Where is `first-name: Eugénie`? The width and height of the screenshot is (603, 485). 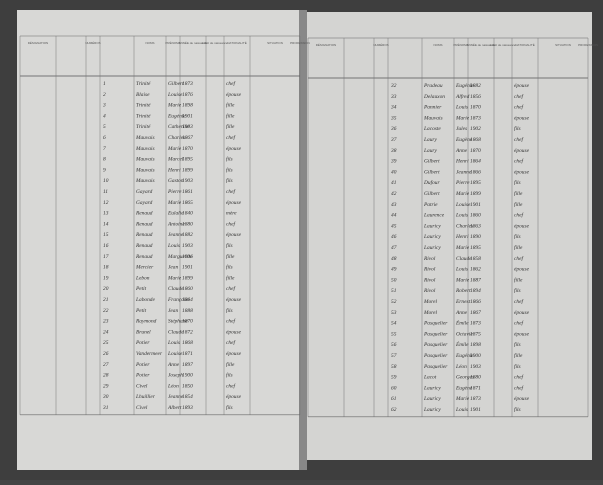
first-name: Eugénie is located at coordinates (464, 356).